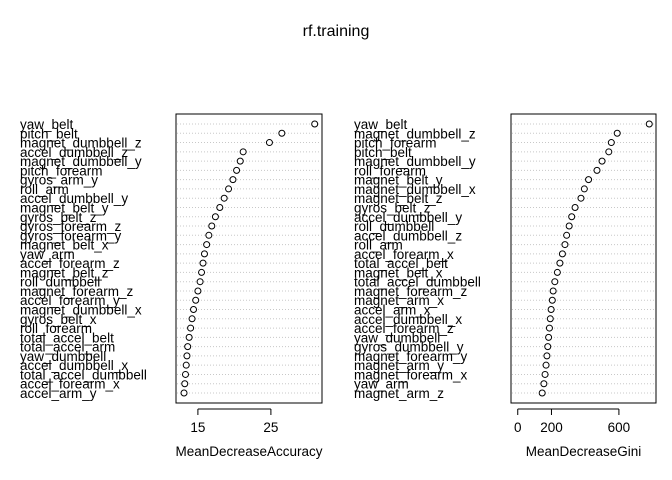 Image resolution: width=672 pixels, height=480 pixels. Describe the element at coordinates (415, 133) in the screenshot. I see `gini-variable-label: magnet_dumbbell_z` at that location.